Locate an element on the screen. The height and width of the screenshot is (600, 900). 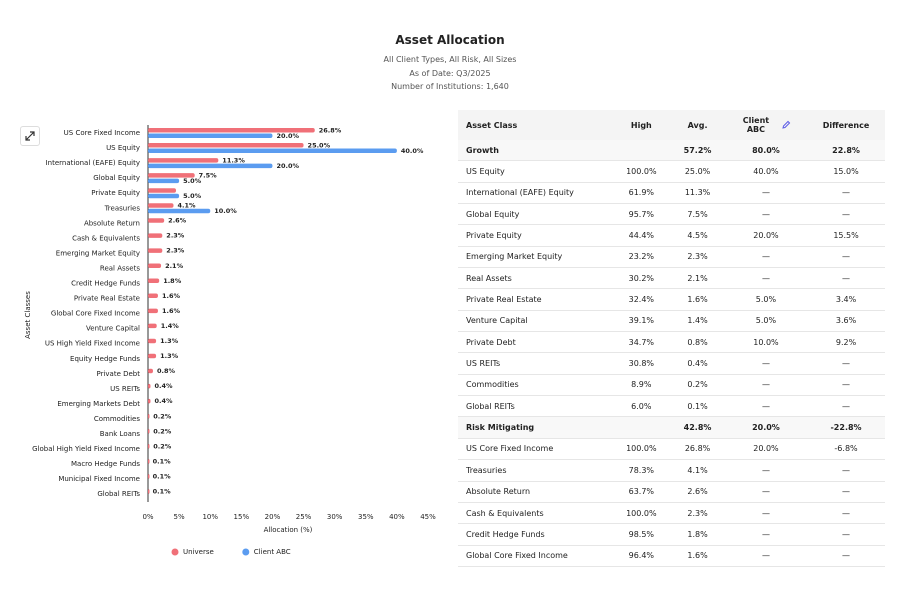
category-label: US Equity is located at coordinates (123, 148).